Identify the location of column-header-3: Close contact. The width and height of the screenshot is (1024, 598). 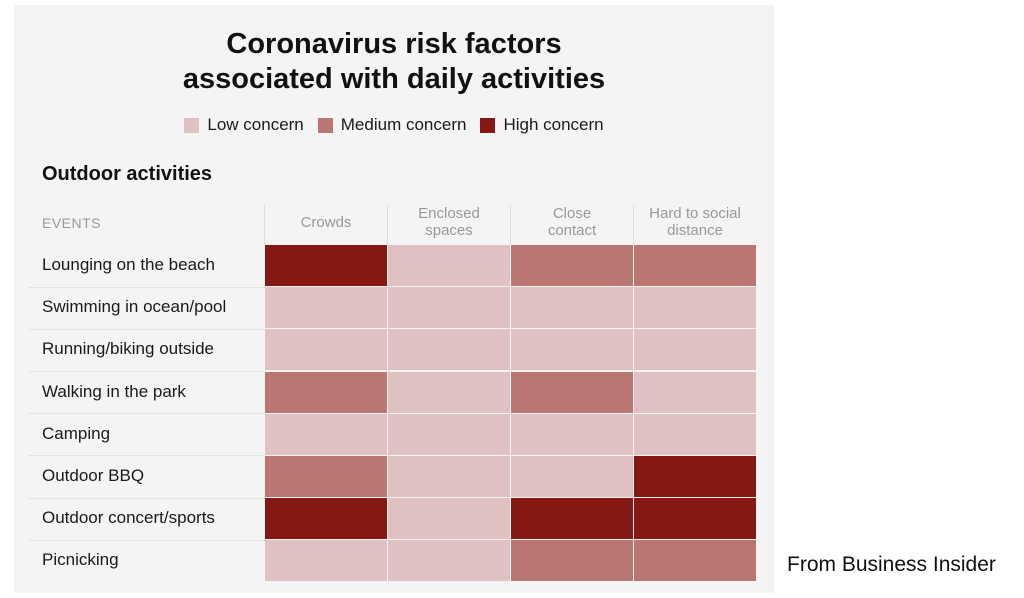
(572, 222).